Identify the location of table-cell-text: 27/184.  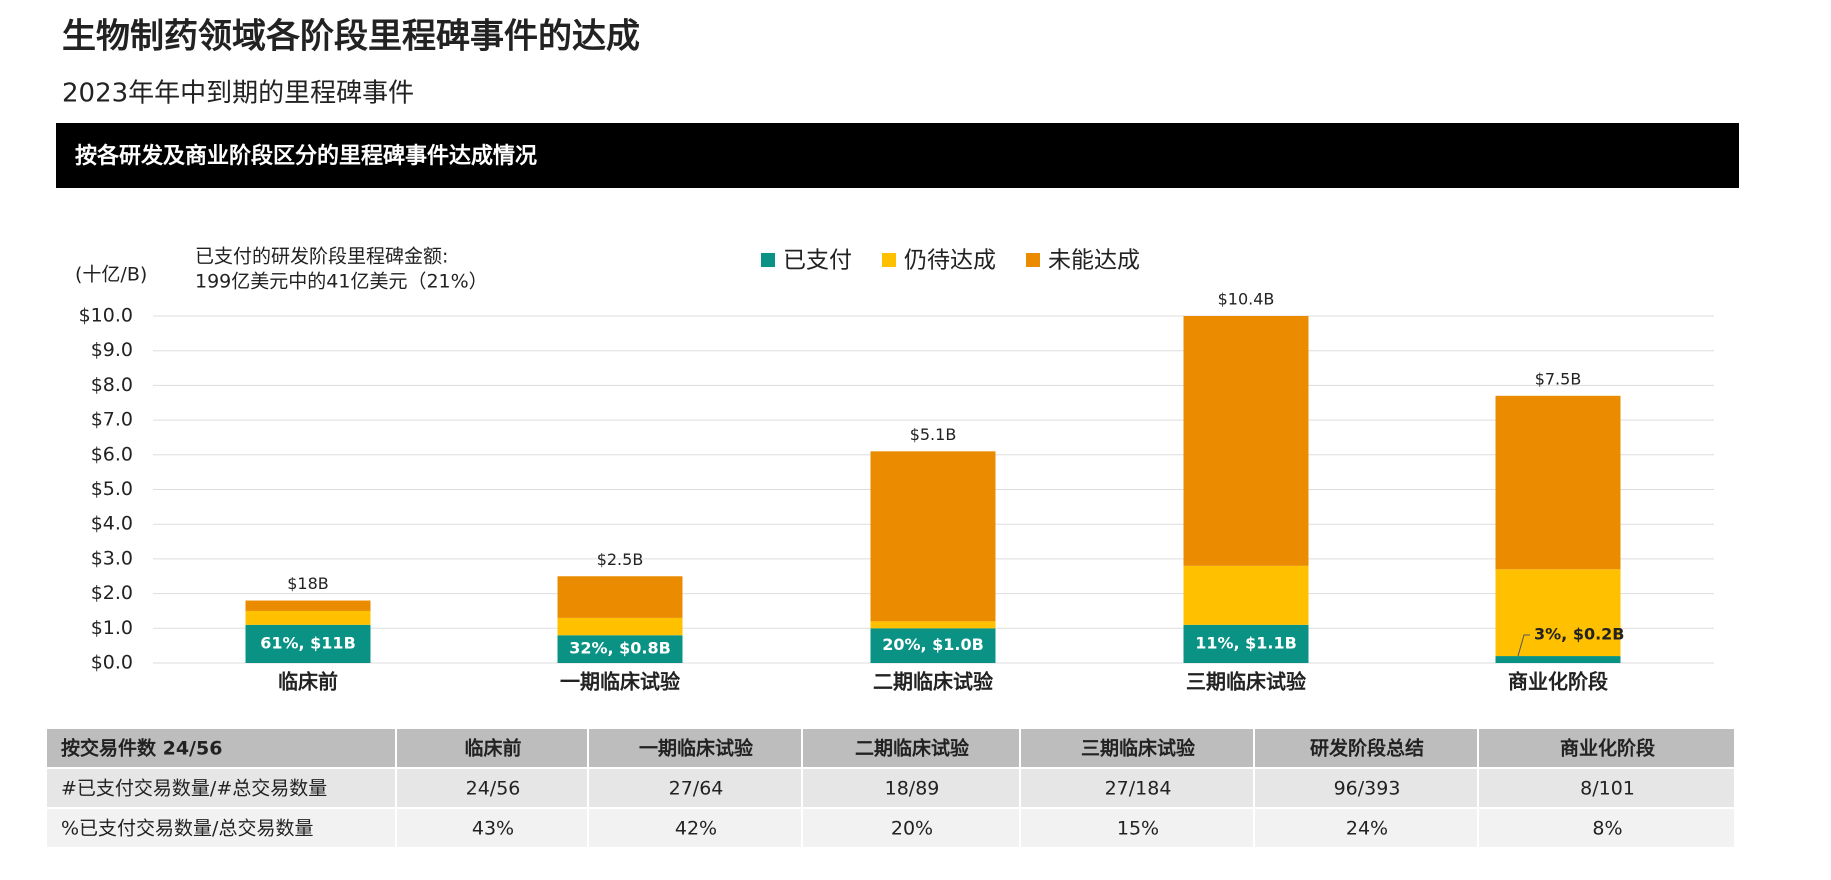
(1138, 789).